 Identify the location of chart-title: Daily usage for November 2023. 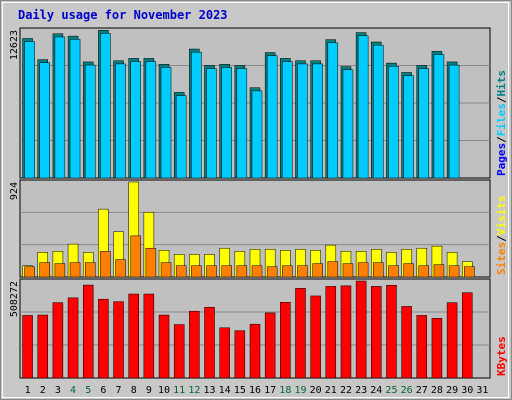
(123, 15).